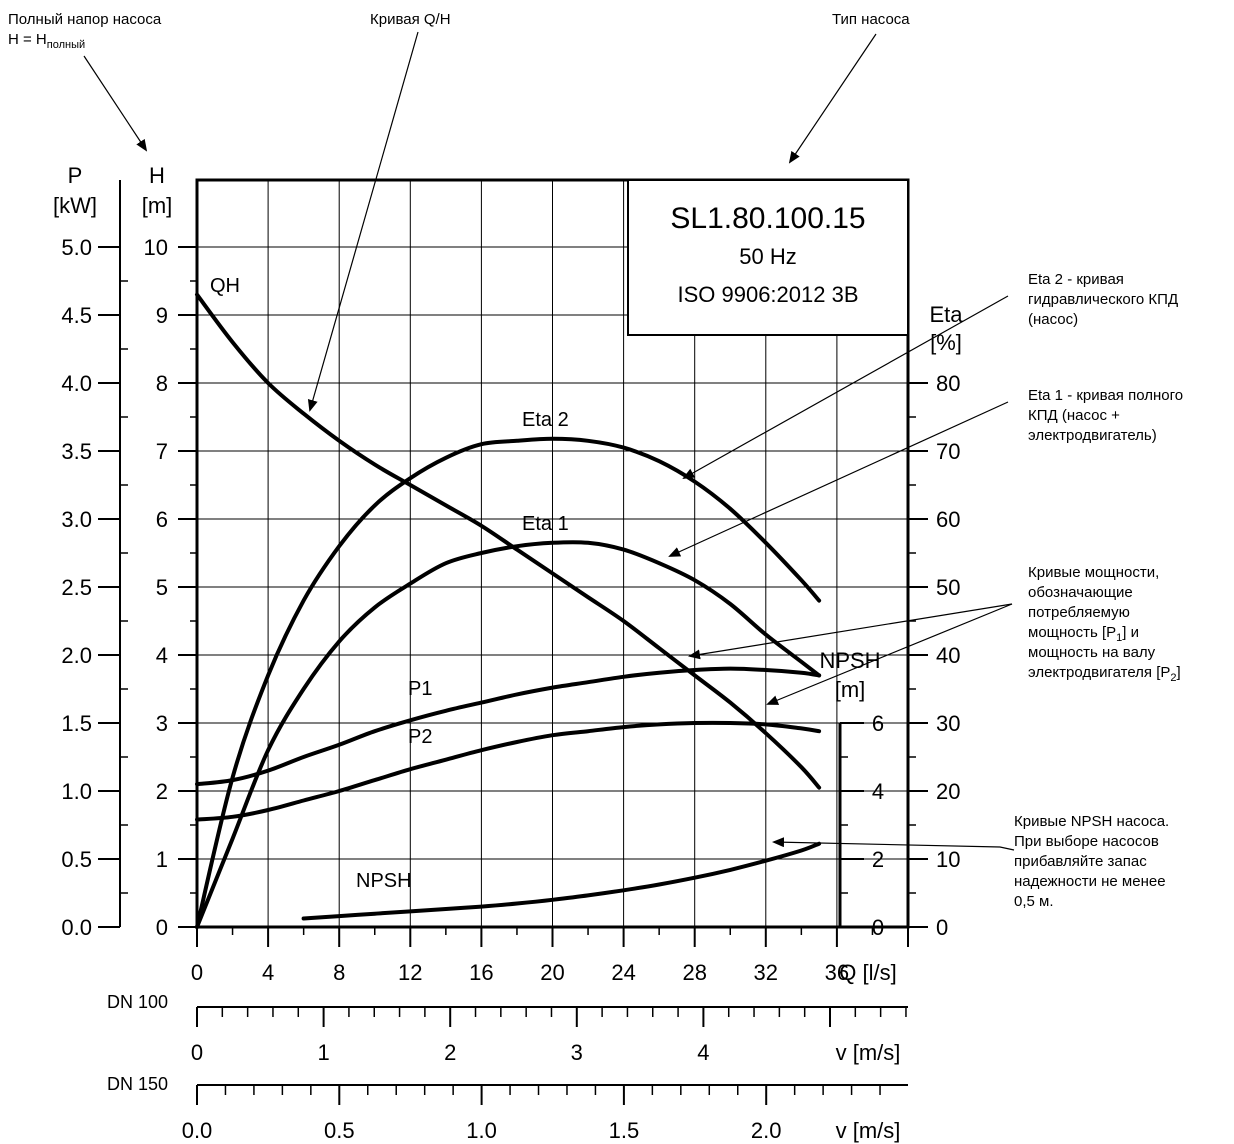 This screenshot has height=1144, width=1234. Describe the element at coordinates (942, 927) in the screenshot. I see `eta-axis-tick-label: 0` at that location.